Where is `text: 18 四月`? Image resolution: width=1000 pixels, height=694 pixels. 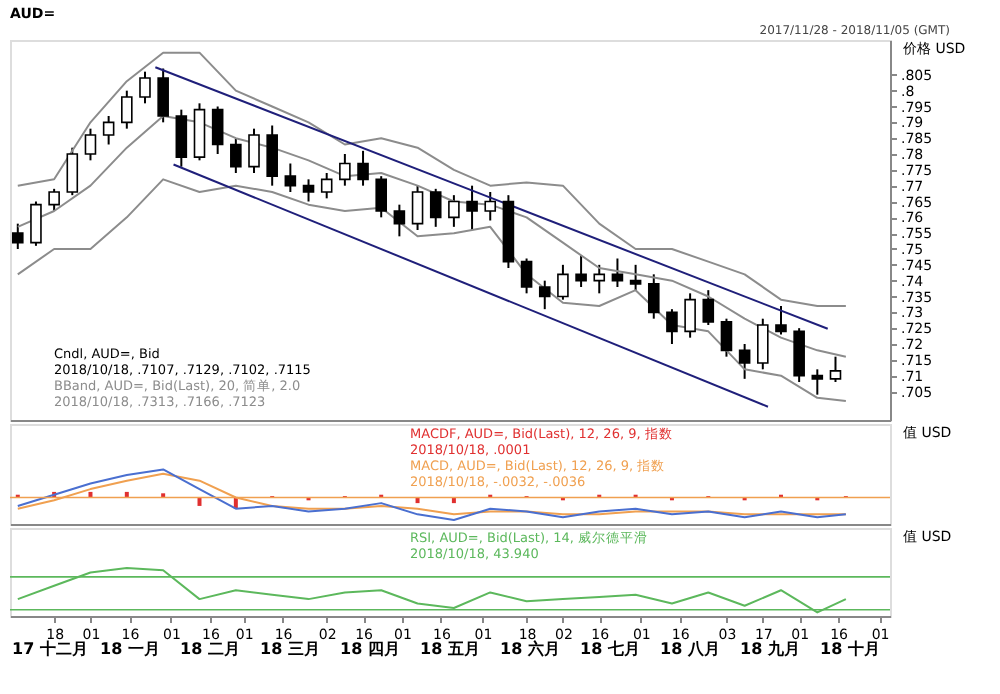
text: 18 四月 is located at coordinates (370, 649).